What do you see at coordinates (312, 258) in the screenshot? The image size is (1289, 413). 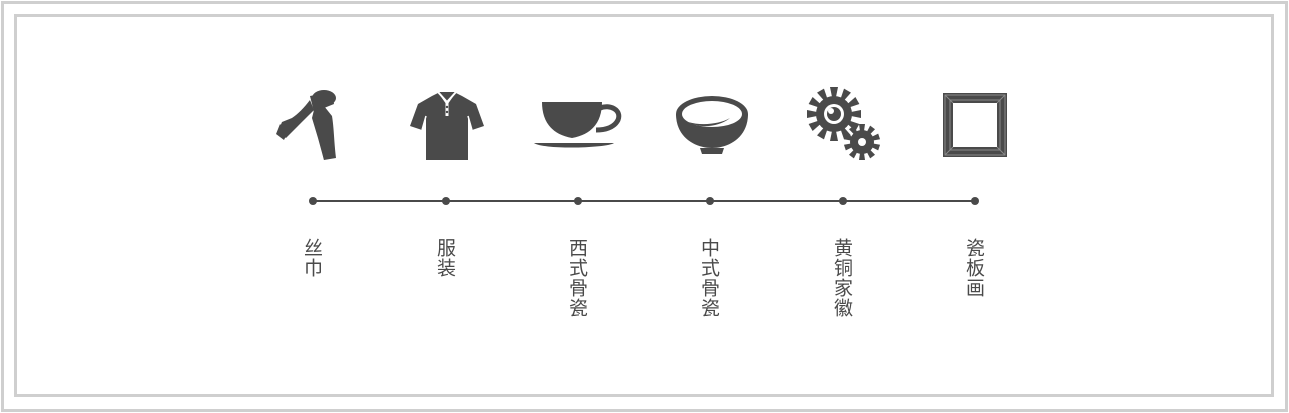 I see `label-silk-scarf: 丝巾` at bounding box center [312, 258].